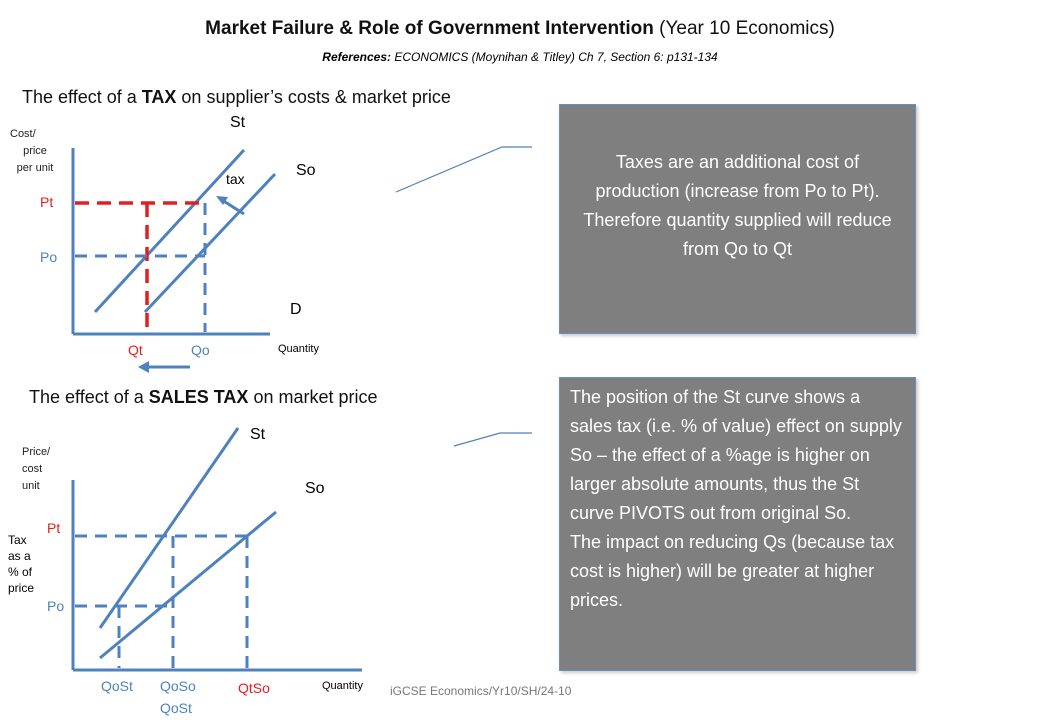 The height and width of the screenshot is (720, 1040). What do you see at coordinates (210, 243) in the screenshot?
I see `d1-so-curve` at bounding box center [210, 243].